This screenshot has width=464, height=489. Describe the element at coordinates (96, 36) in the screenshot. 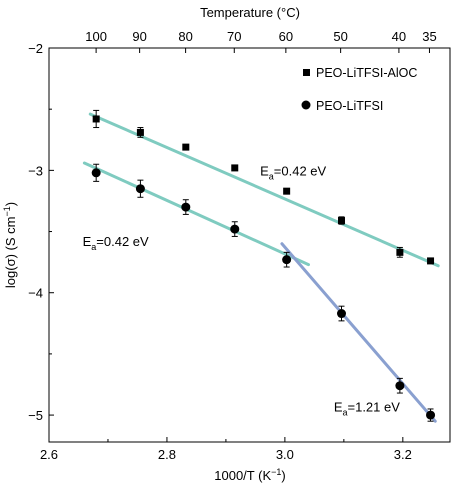

I see `top-tick-label: 100` at that location.